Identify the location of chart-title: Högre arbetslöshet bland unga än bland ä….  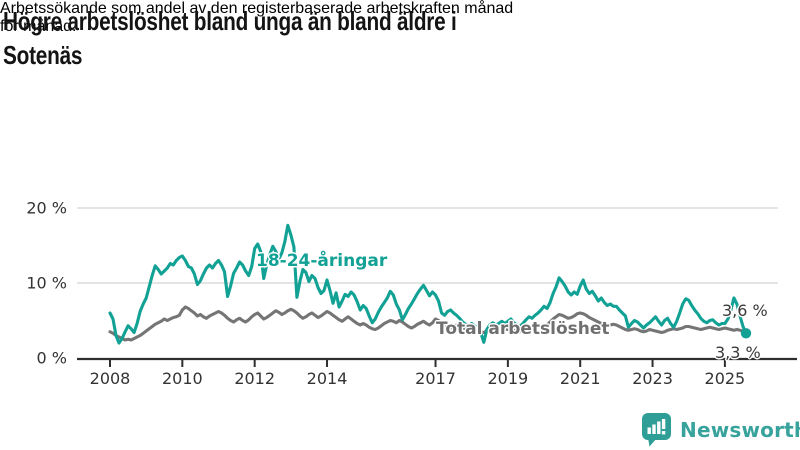
(230, 38).